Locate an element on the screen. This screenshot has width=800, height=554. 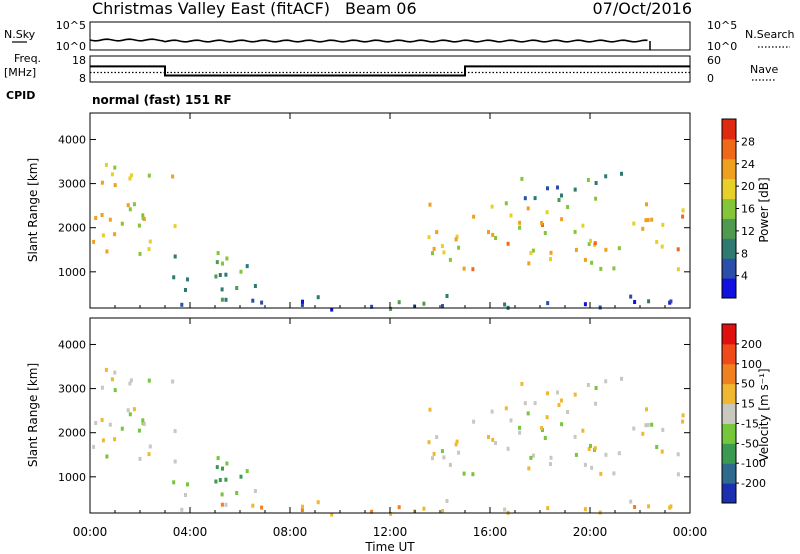
freq-left-tick-high: 18 is located at coordinates (79, 60).